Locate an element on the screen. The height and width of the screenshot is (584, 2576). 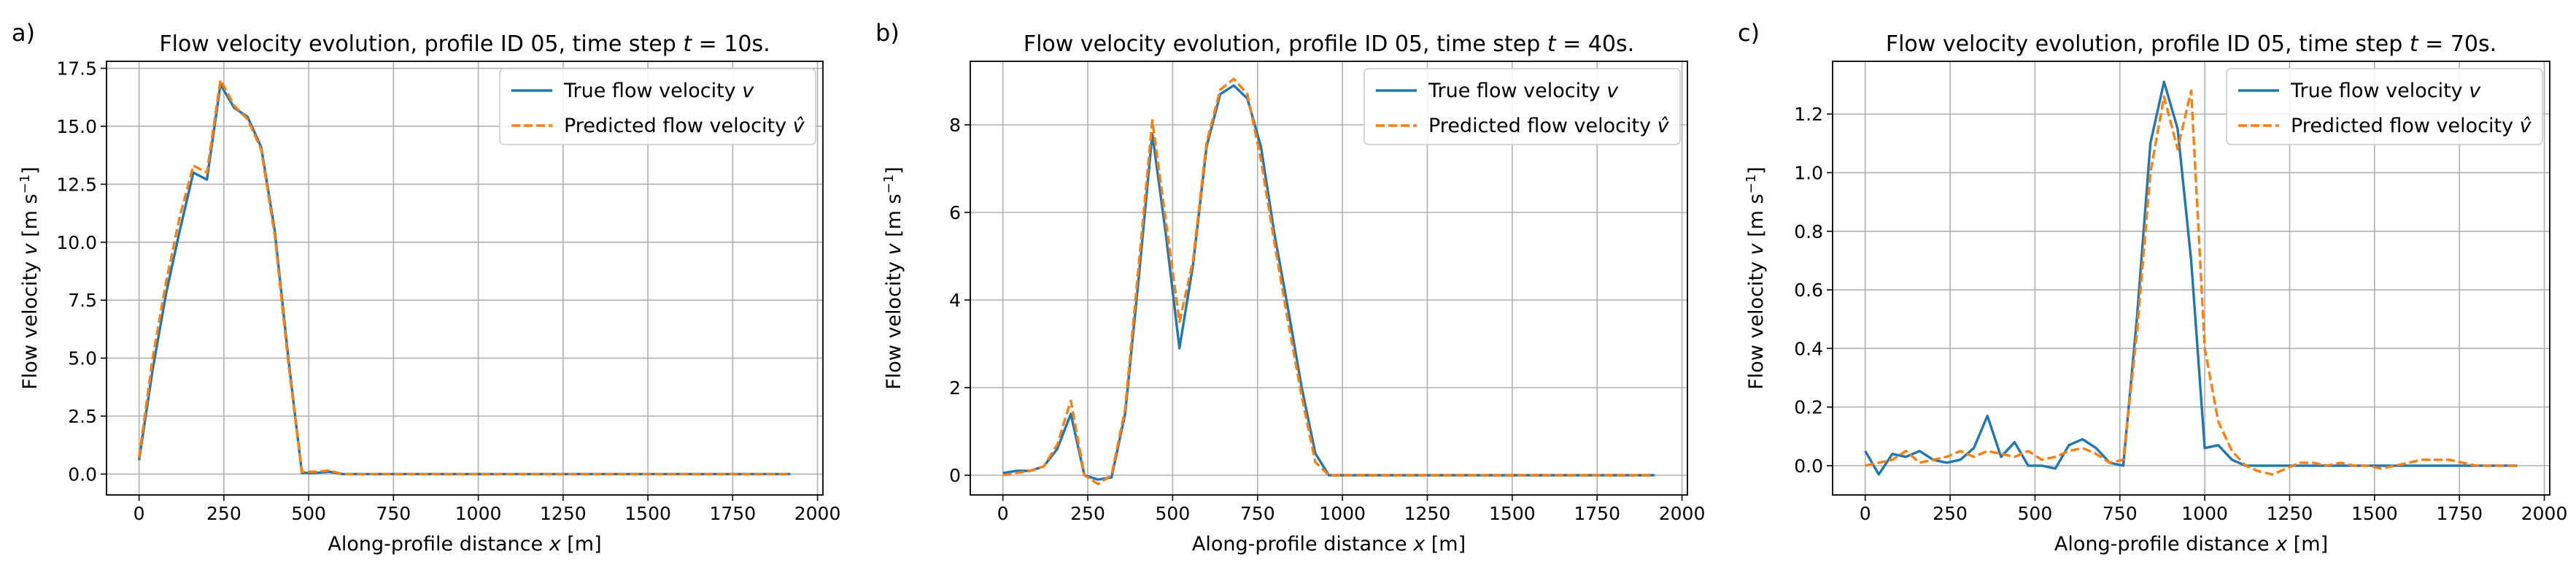
y-tick-label: 1.0 is located at coordinates (1808, 173).